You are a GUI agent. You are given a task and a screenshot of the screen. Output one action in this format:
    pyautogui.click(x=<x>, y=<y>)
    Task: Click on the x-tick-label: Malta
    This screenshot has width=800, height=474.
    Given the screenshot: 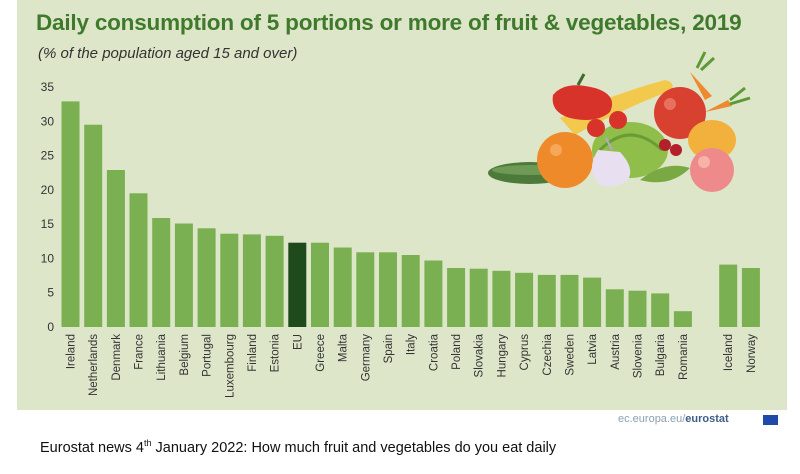 What is the action you would take?
    pyautogui.click(x=344, y=347)
    